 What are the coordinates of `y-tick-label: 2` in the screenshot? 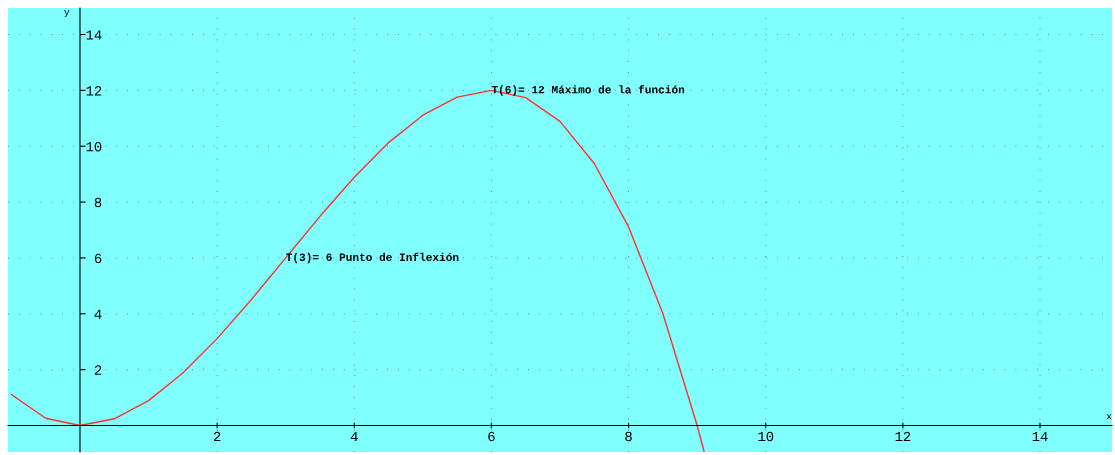 It's located at (98, 370).